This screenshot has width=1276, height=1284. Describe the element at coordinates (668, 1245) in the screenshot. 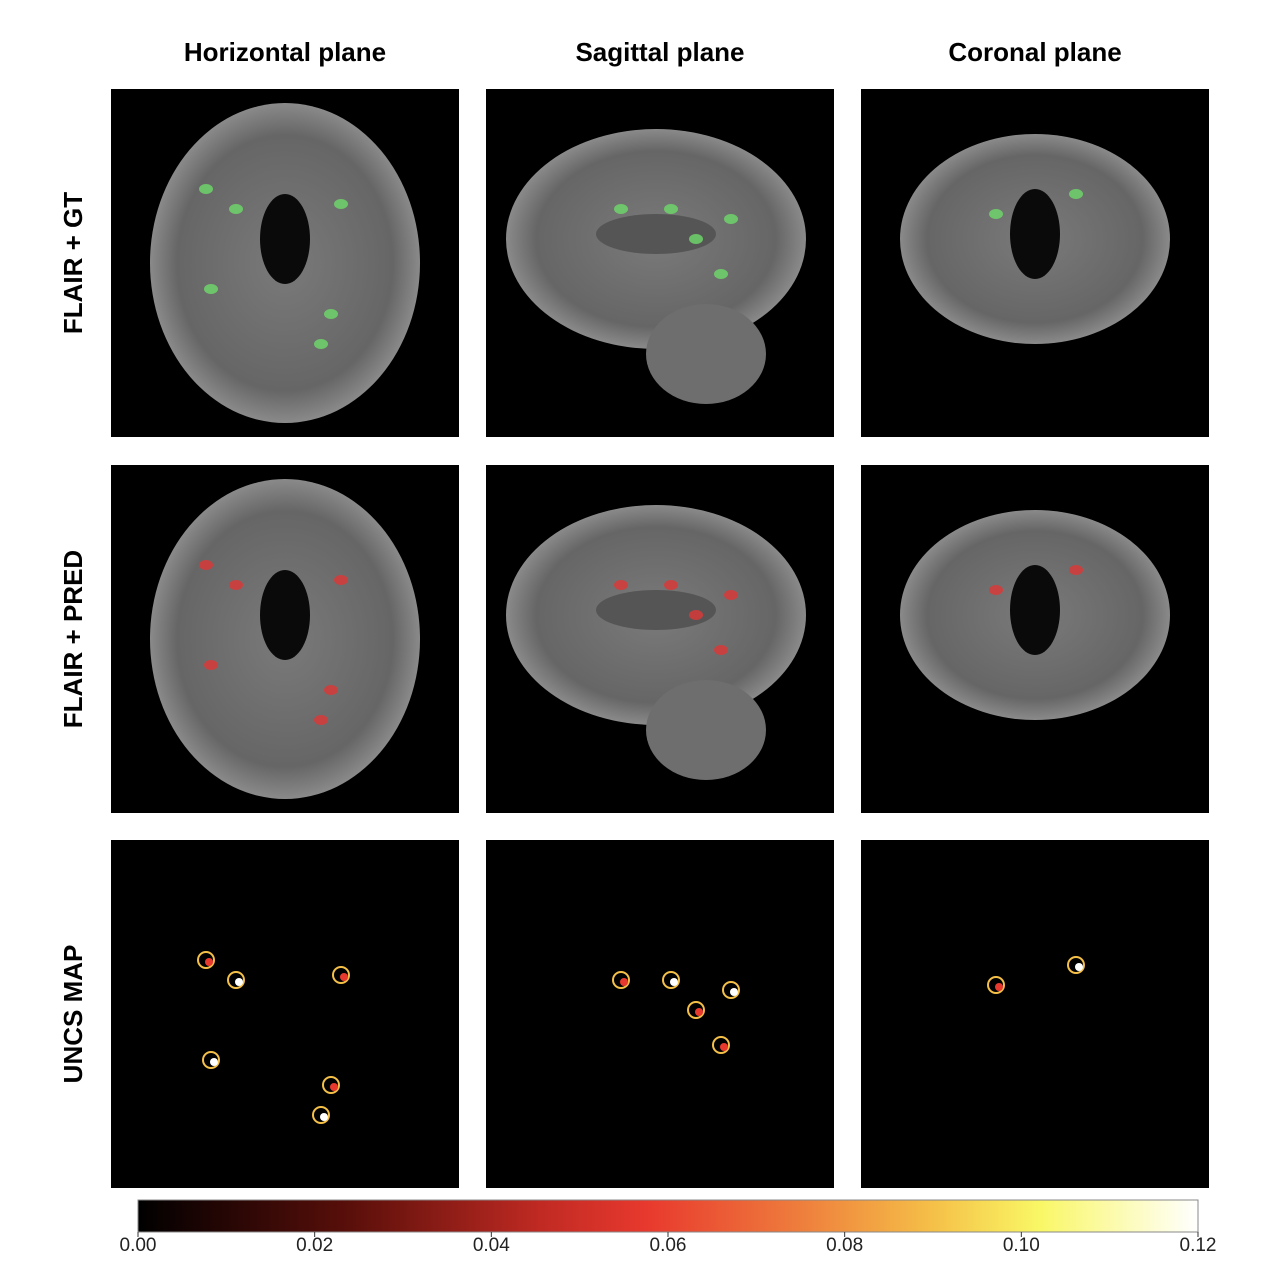

I see `colorbar-tick-label: 0.06` at that location.